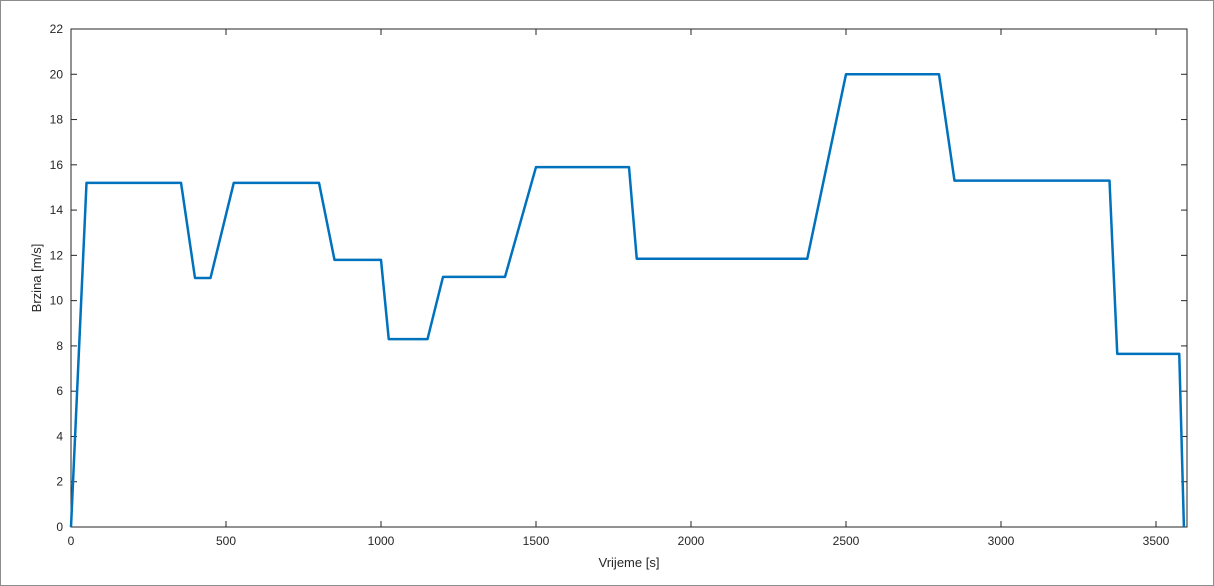 This screenshot has width=1214, height=586. I want to click on y-tick-label: 12, so click(57, 255).